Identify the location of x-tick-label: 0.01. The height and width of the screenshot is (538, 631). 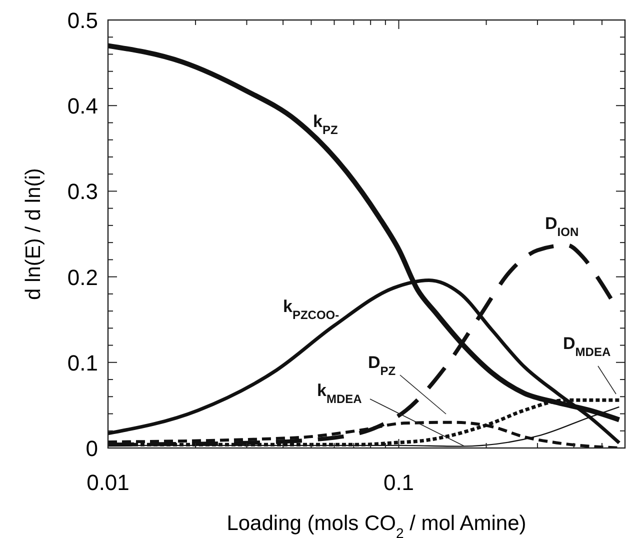
(108, 482).